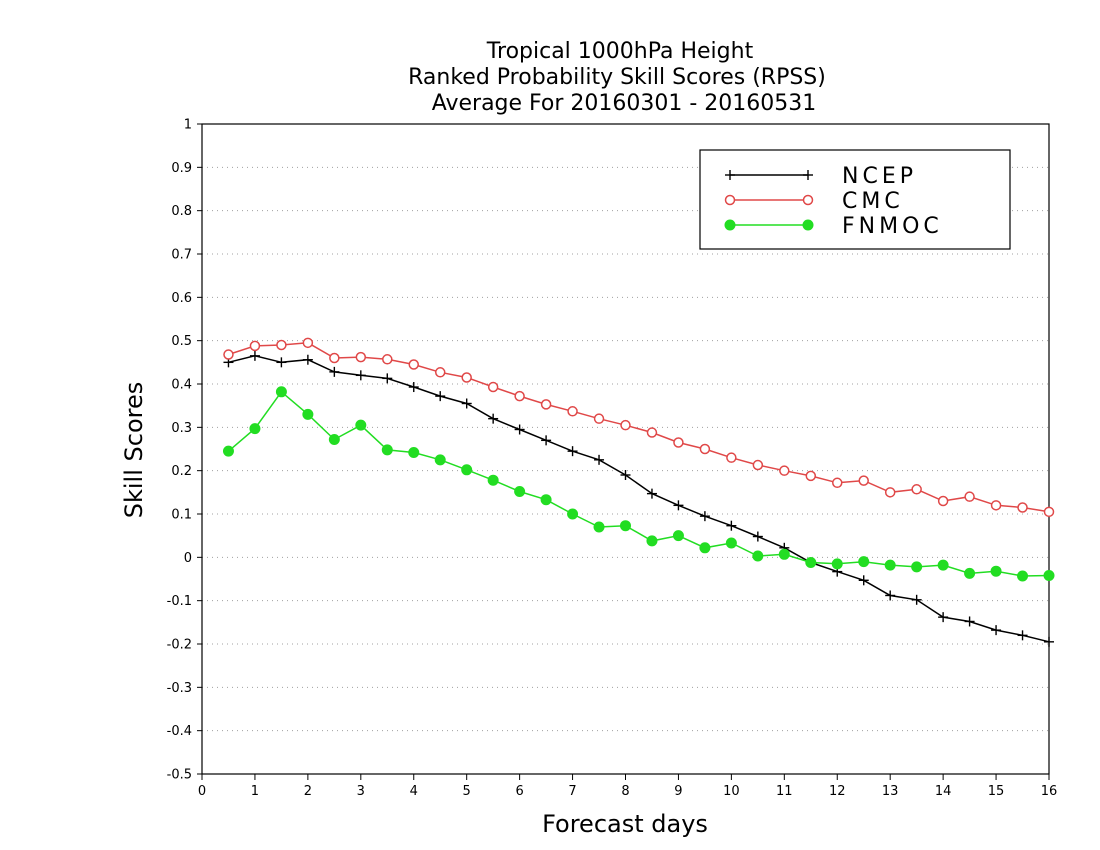 The width and height of the screenshot is (1100, 850). Describe the element at coordinates (833, 226) in the screenshot. I see `legend-entry-fnmoc: FNMOC` at that location.